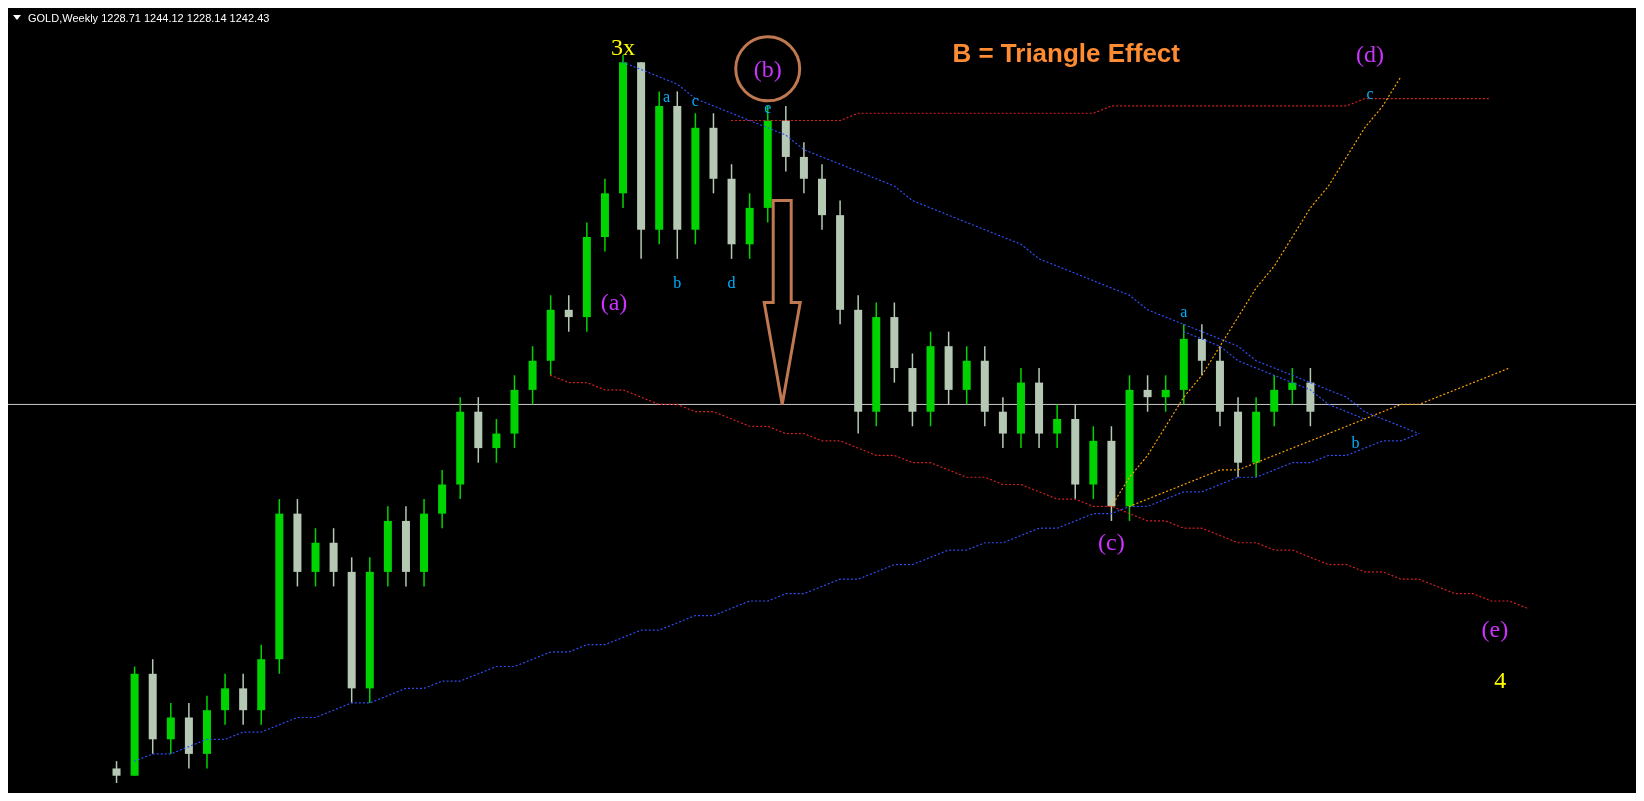 The image size is (1644, 801). Describe the element at coordinates (1495, 629) in the screenshot. I see `annotation: (e)` at that location.